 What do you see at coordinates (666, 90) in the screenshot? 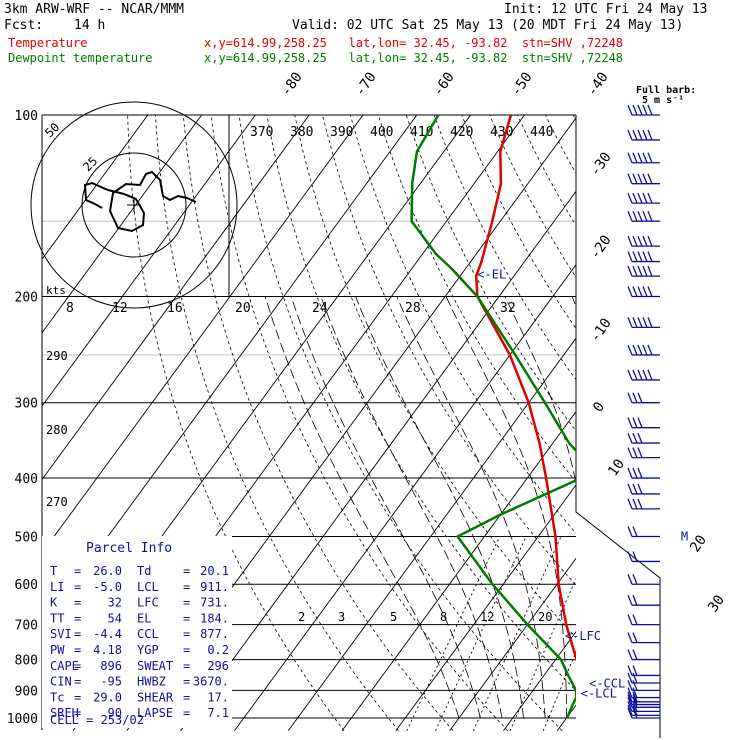
I see `barb-legend-title: Full barb:` at bounding box center [666, 90].